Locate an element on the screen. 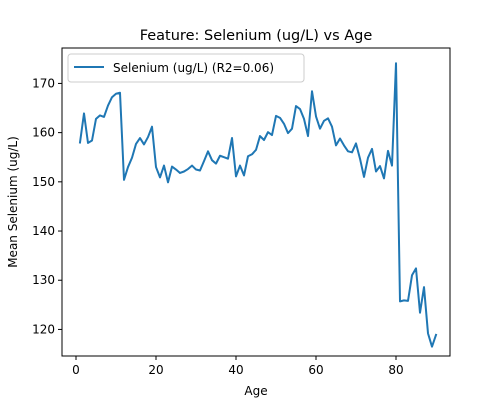 This screenshot has width=500, height=400. chart-title: Feature: Selenium (ug/L) vs Age is located at coordinates (256, 36).